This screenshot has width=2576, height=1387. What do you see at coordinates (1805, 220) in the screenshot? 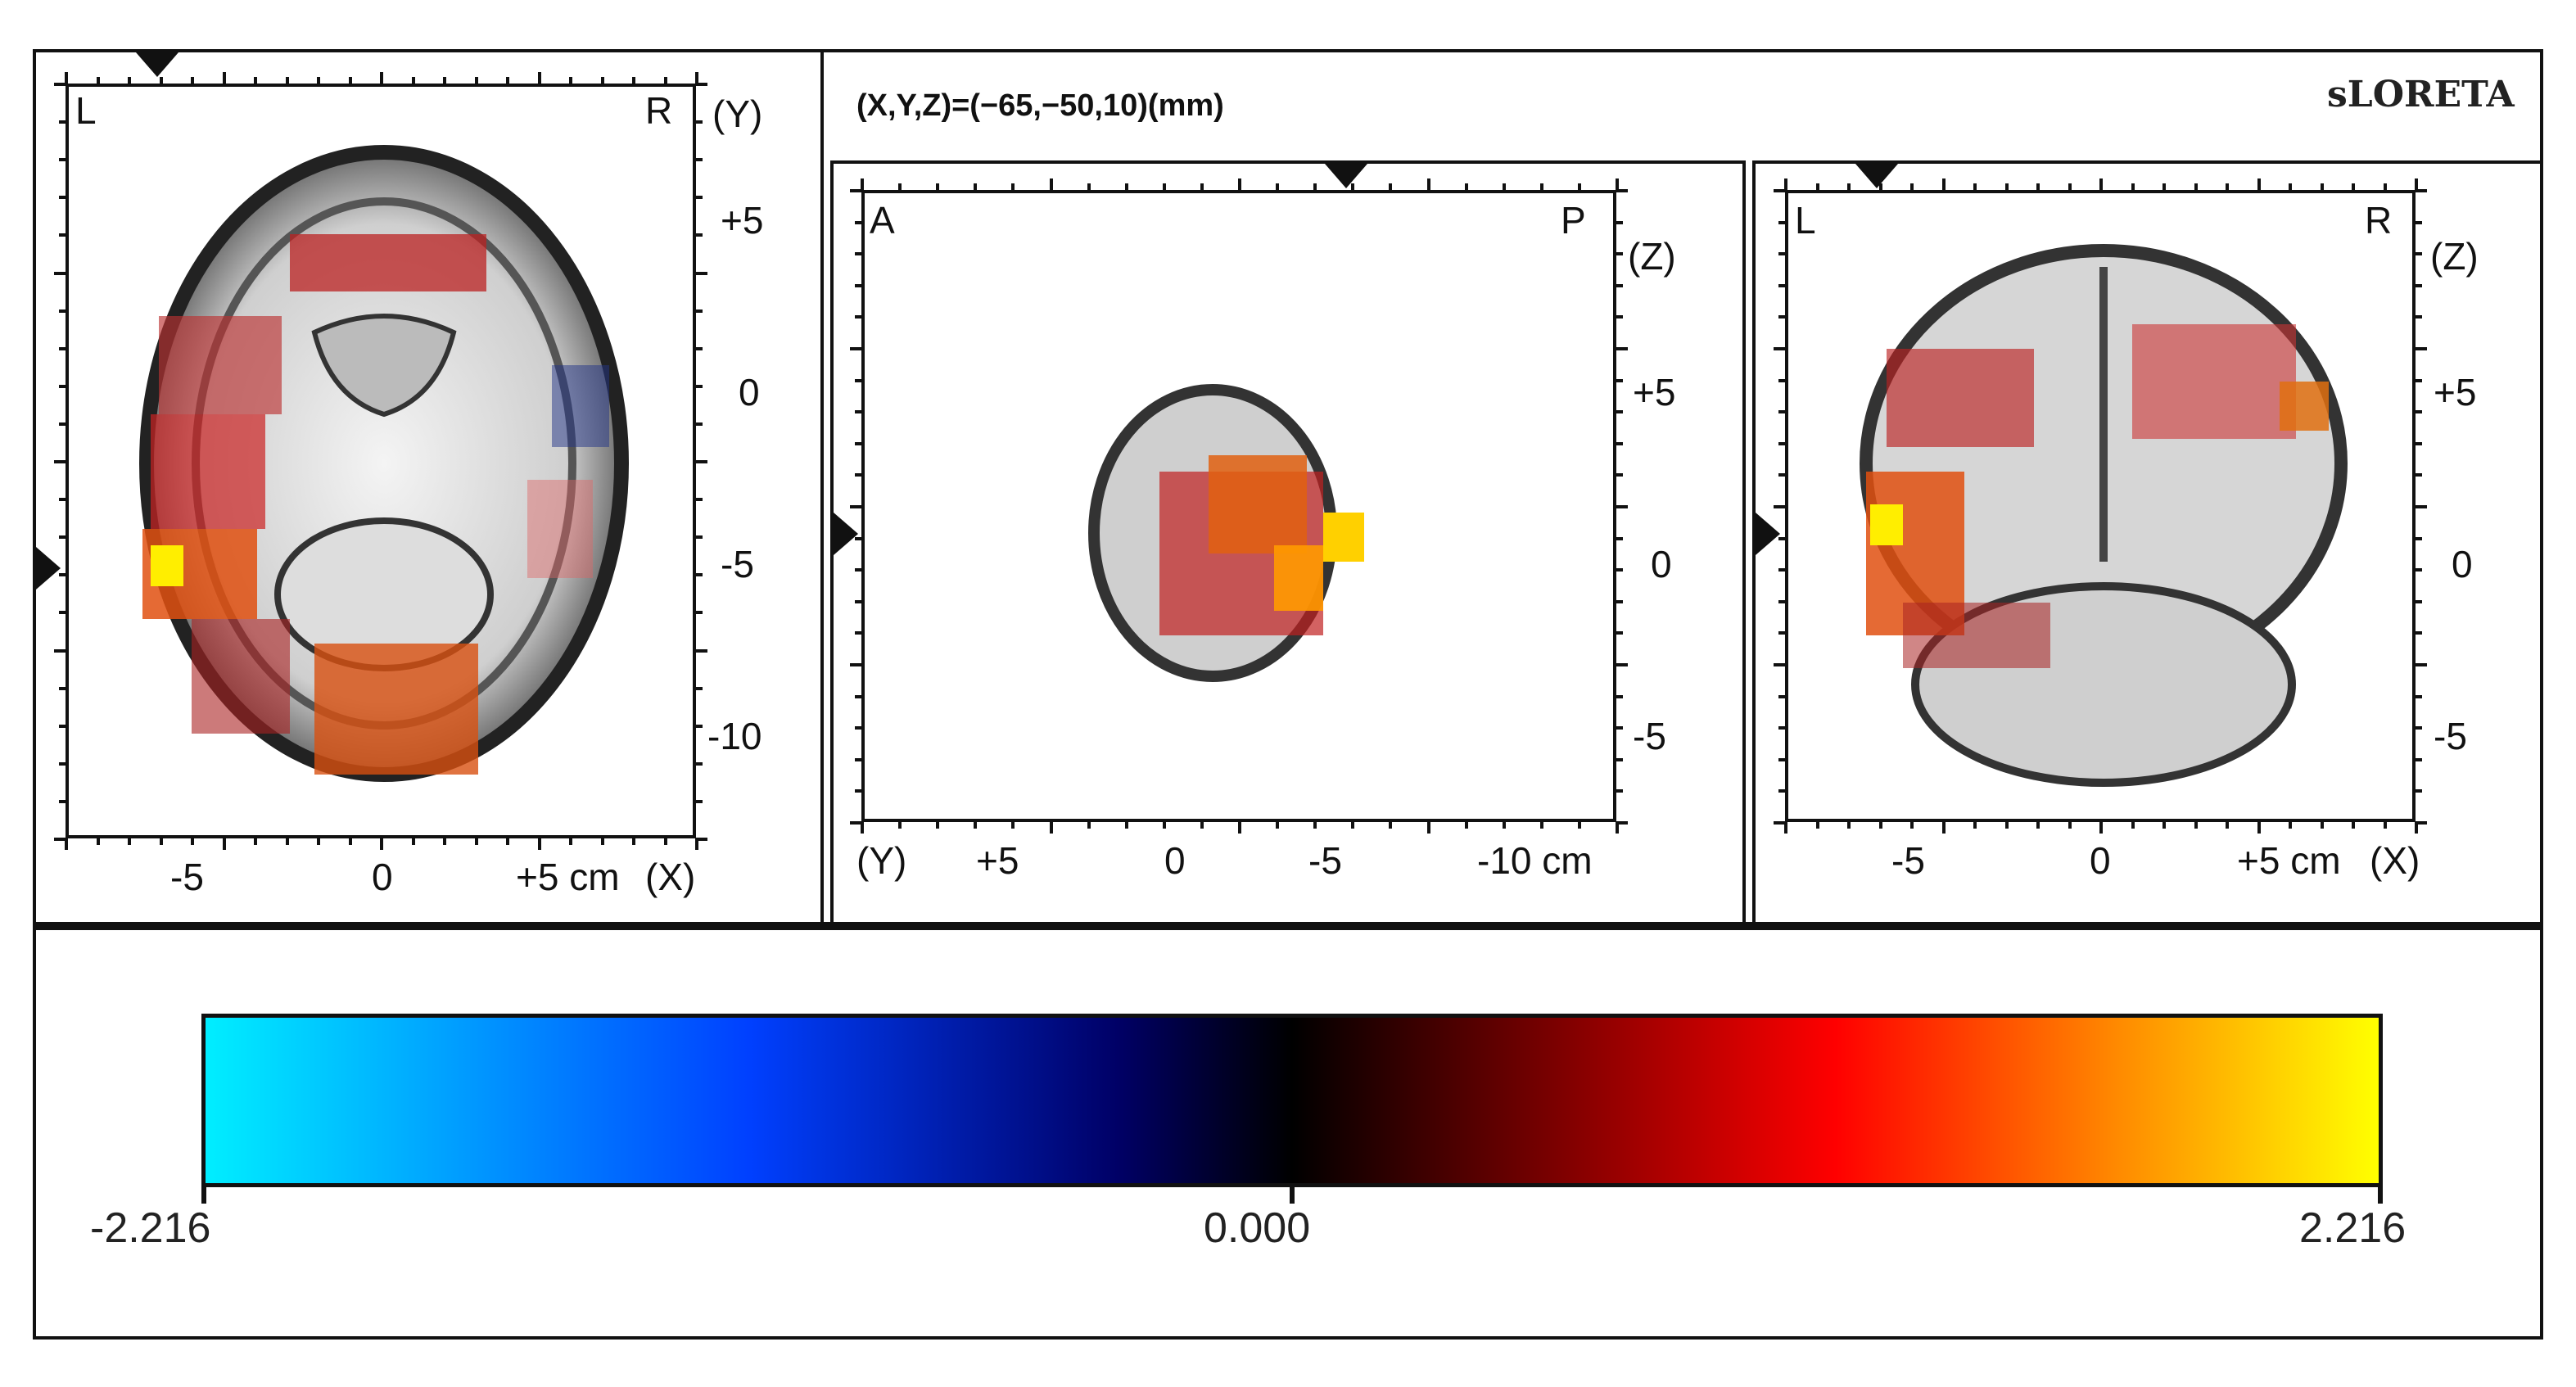
I see `coronal-left-label: L` at bounding box center [1805, 220].